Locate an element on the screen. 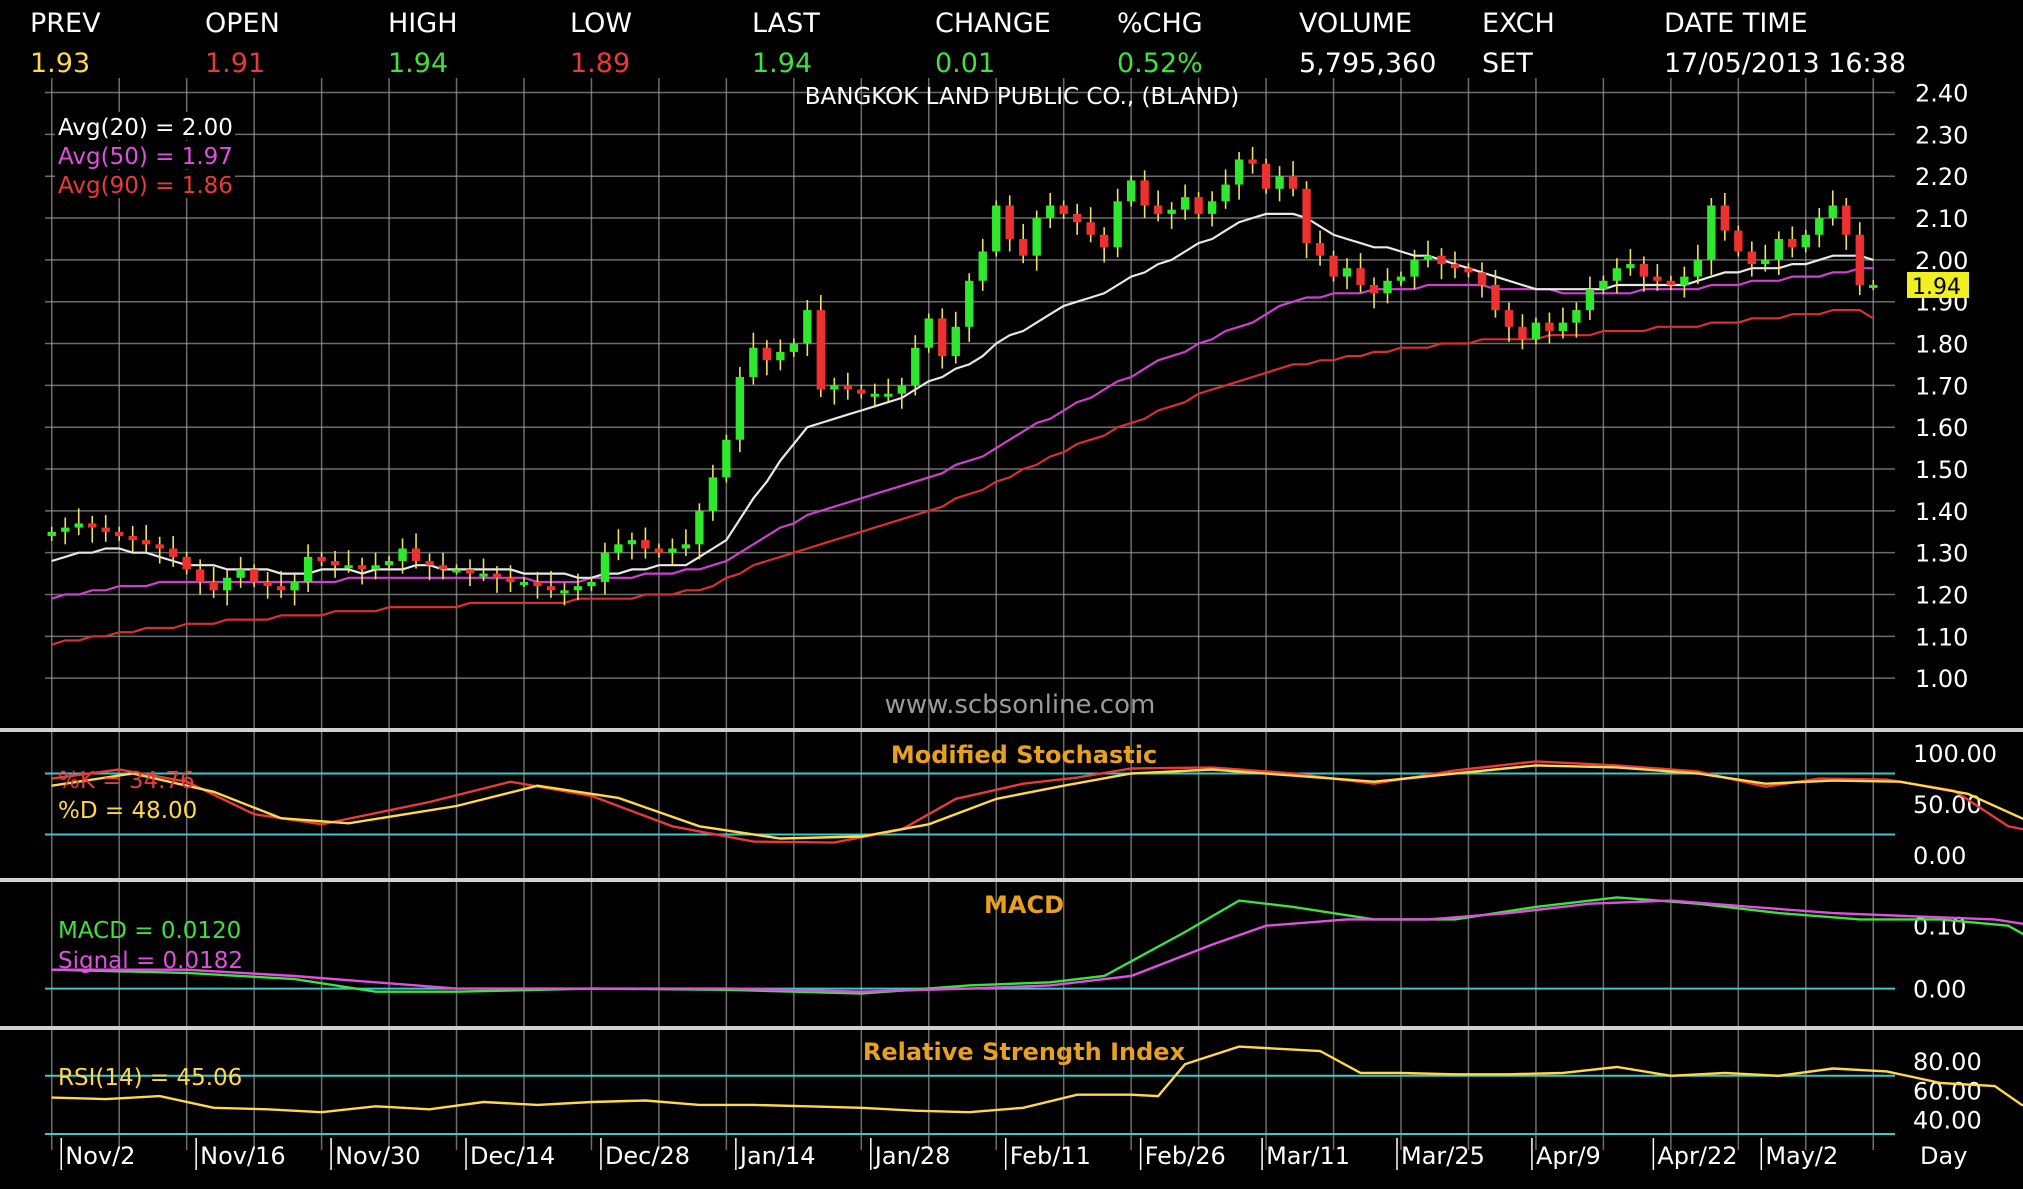  ma-legend-entry: Avg(20) = 2.00 is located at coordinates (145, 128).